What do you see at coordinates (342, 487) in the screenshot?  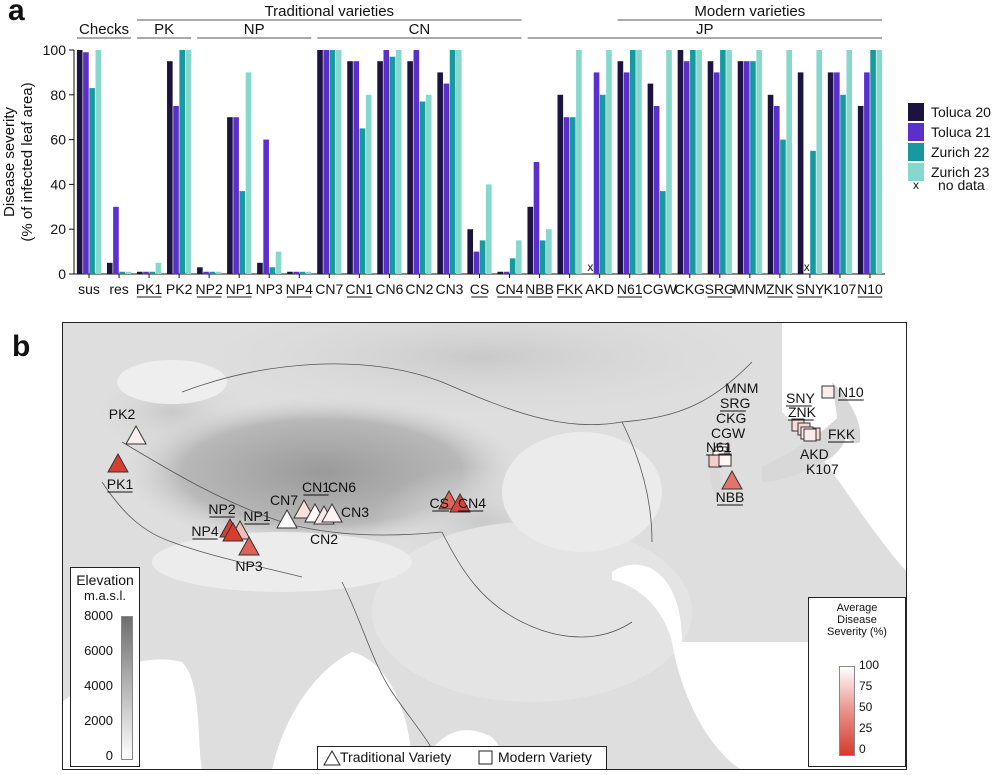 I see `site-label: CN6` at bounding box center [342, 487].